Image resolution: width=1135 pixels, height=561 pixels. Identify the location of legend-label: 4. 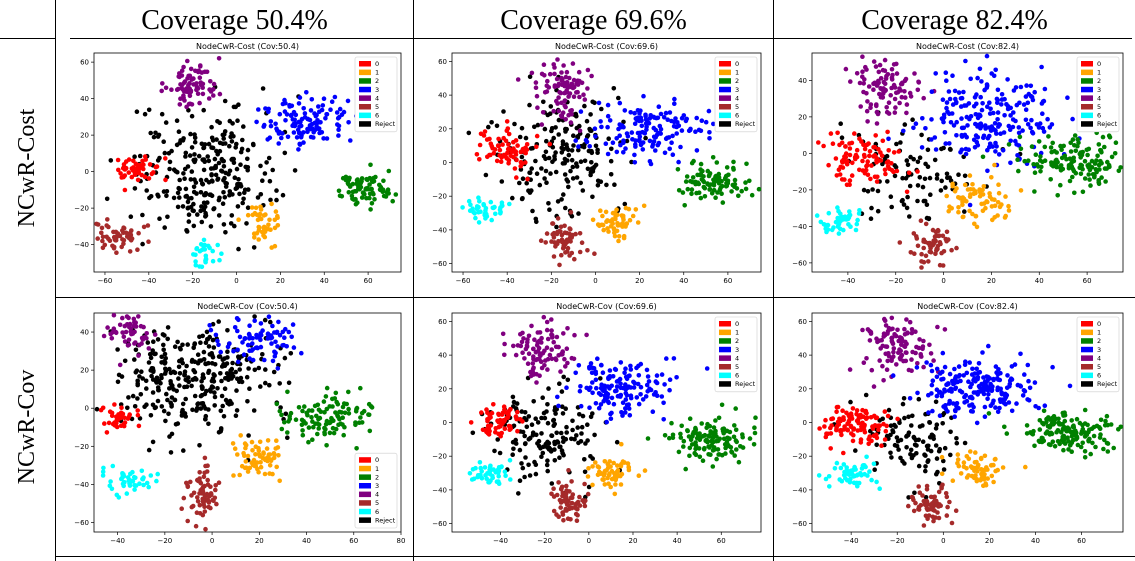
(737, 358).